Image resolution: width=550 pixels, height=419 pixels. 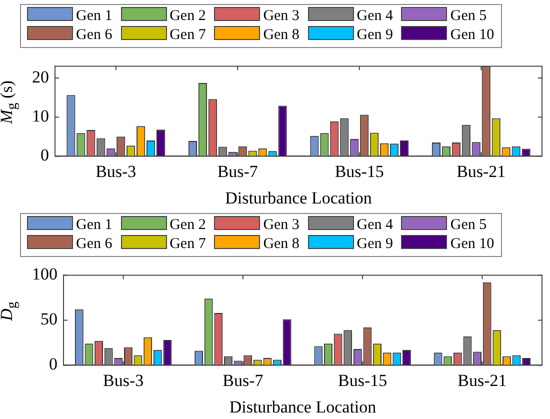 I want to click on y-tick-label: 20, so click(x=40, y=76).